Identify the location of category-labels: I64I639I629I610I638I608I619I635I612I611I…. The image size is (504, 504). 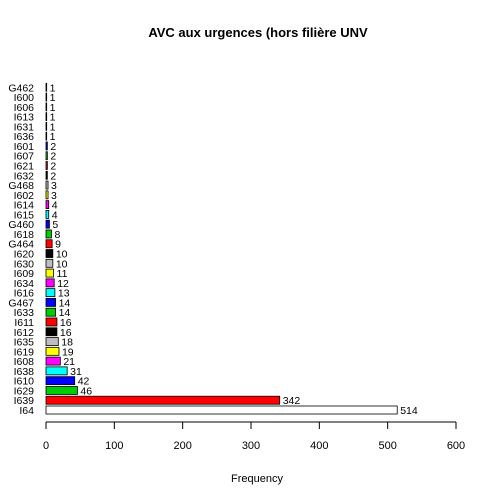
(21, 249).